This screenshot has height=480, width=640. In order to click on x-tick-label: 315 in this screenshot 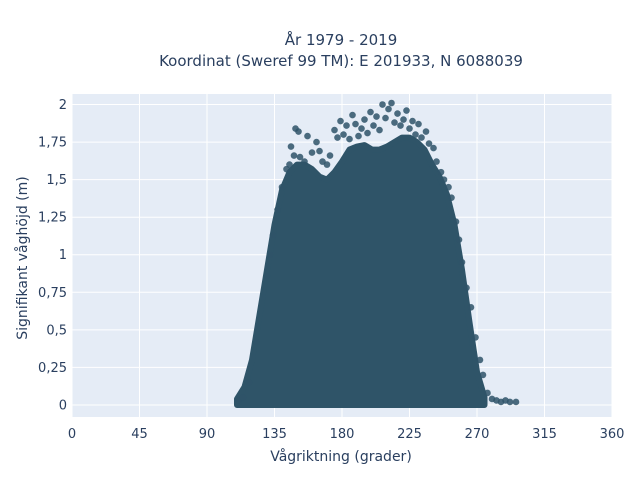, I will do `click(544, 434)`.